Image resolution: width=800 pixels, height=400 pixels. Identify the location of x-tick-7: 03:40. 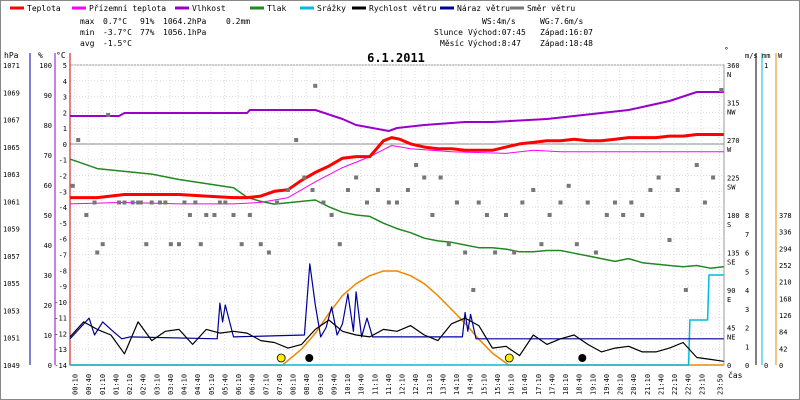
(171, 384).